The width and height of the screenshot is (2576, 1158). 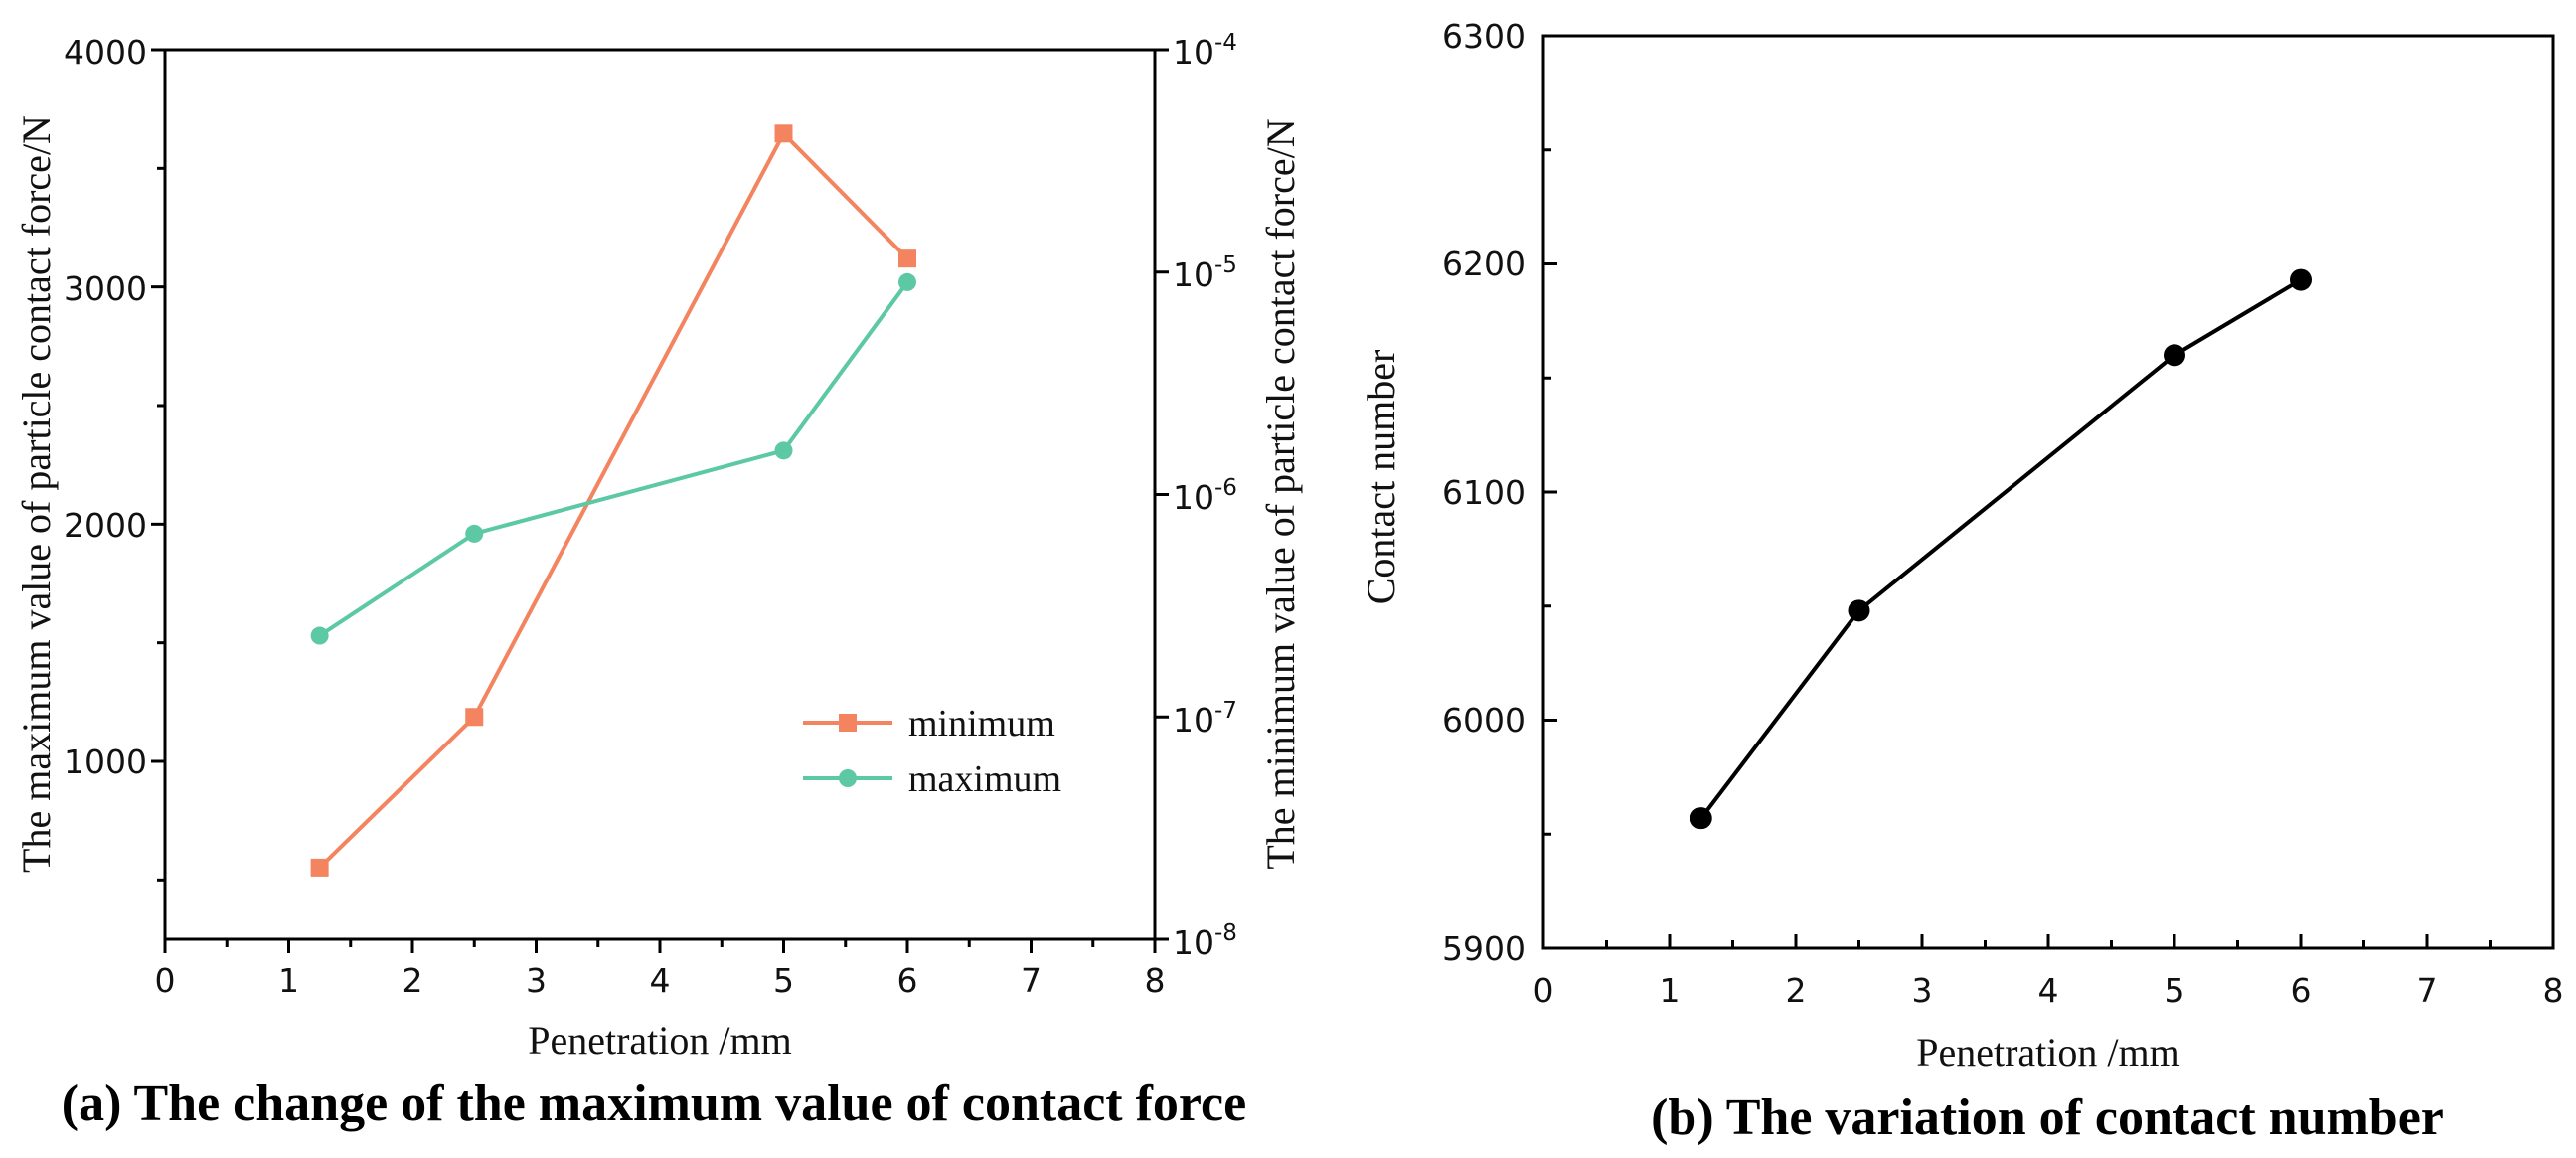 What do you see at coordinates (2048, 1052) in the screenshot?
I see `b-x-axis-title: Penetration /mm` at bounding box center [2048, 1052].